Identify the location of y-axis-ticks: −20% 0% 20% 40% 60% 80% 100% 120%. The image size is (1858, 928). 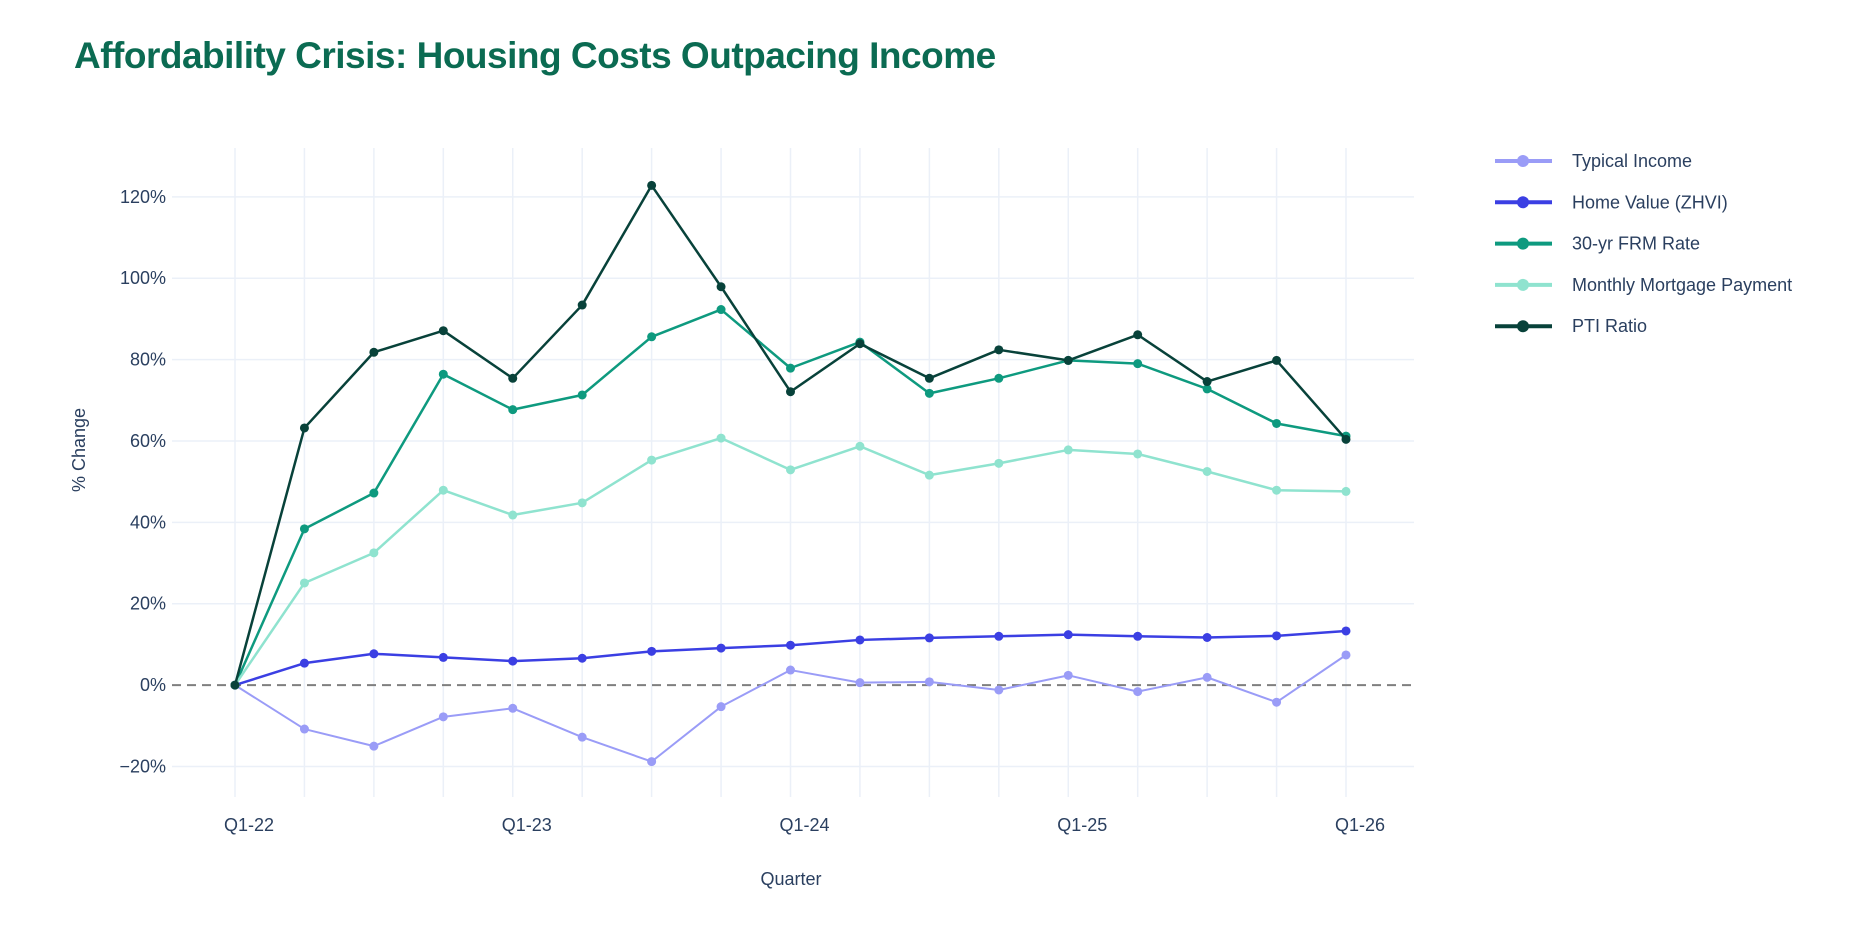
(142, 482).